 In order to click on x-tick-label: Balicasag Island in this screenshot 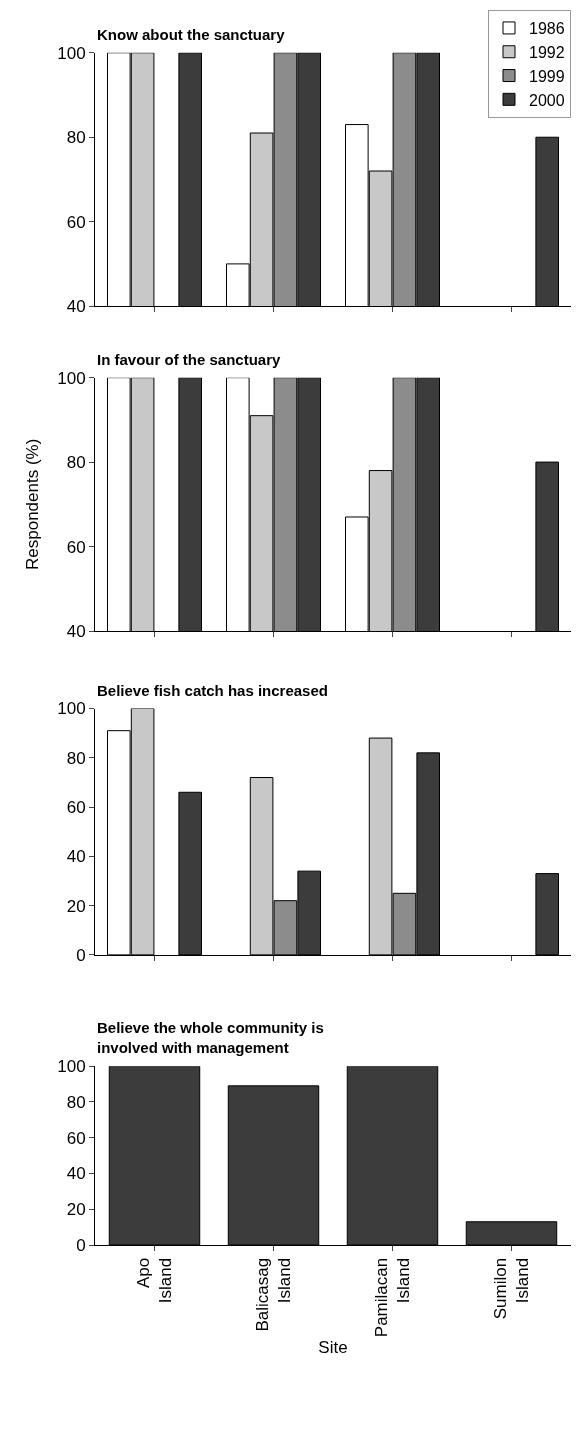, I will do `click(273, 1294)`.